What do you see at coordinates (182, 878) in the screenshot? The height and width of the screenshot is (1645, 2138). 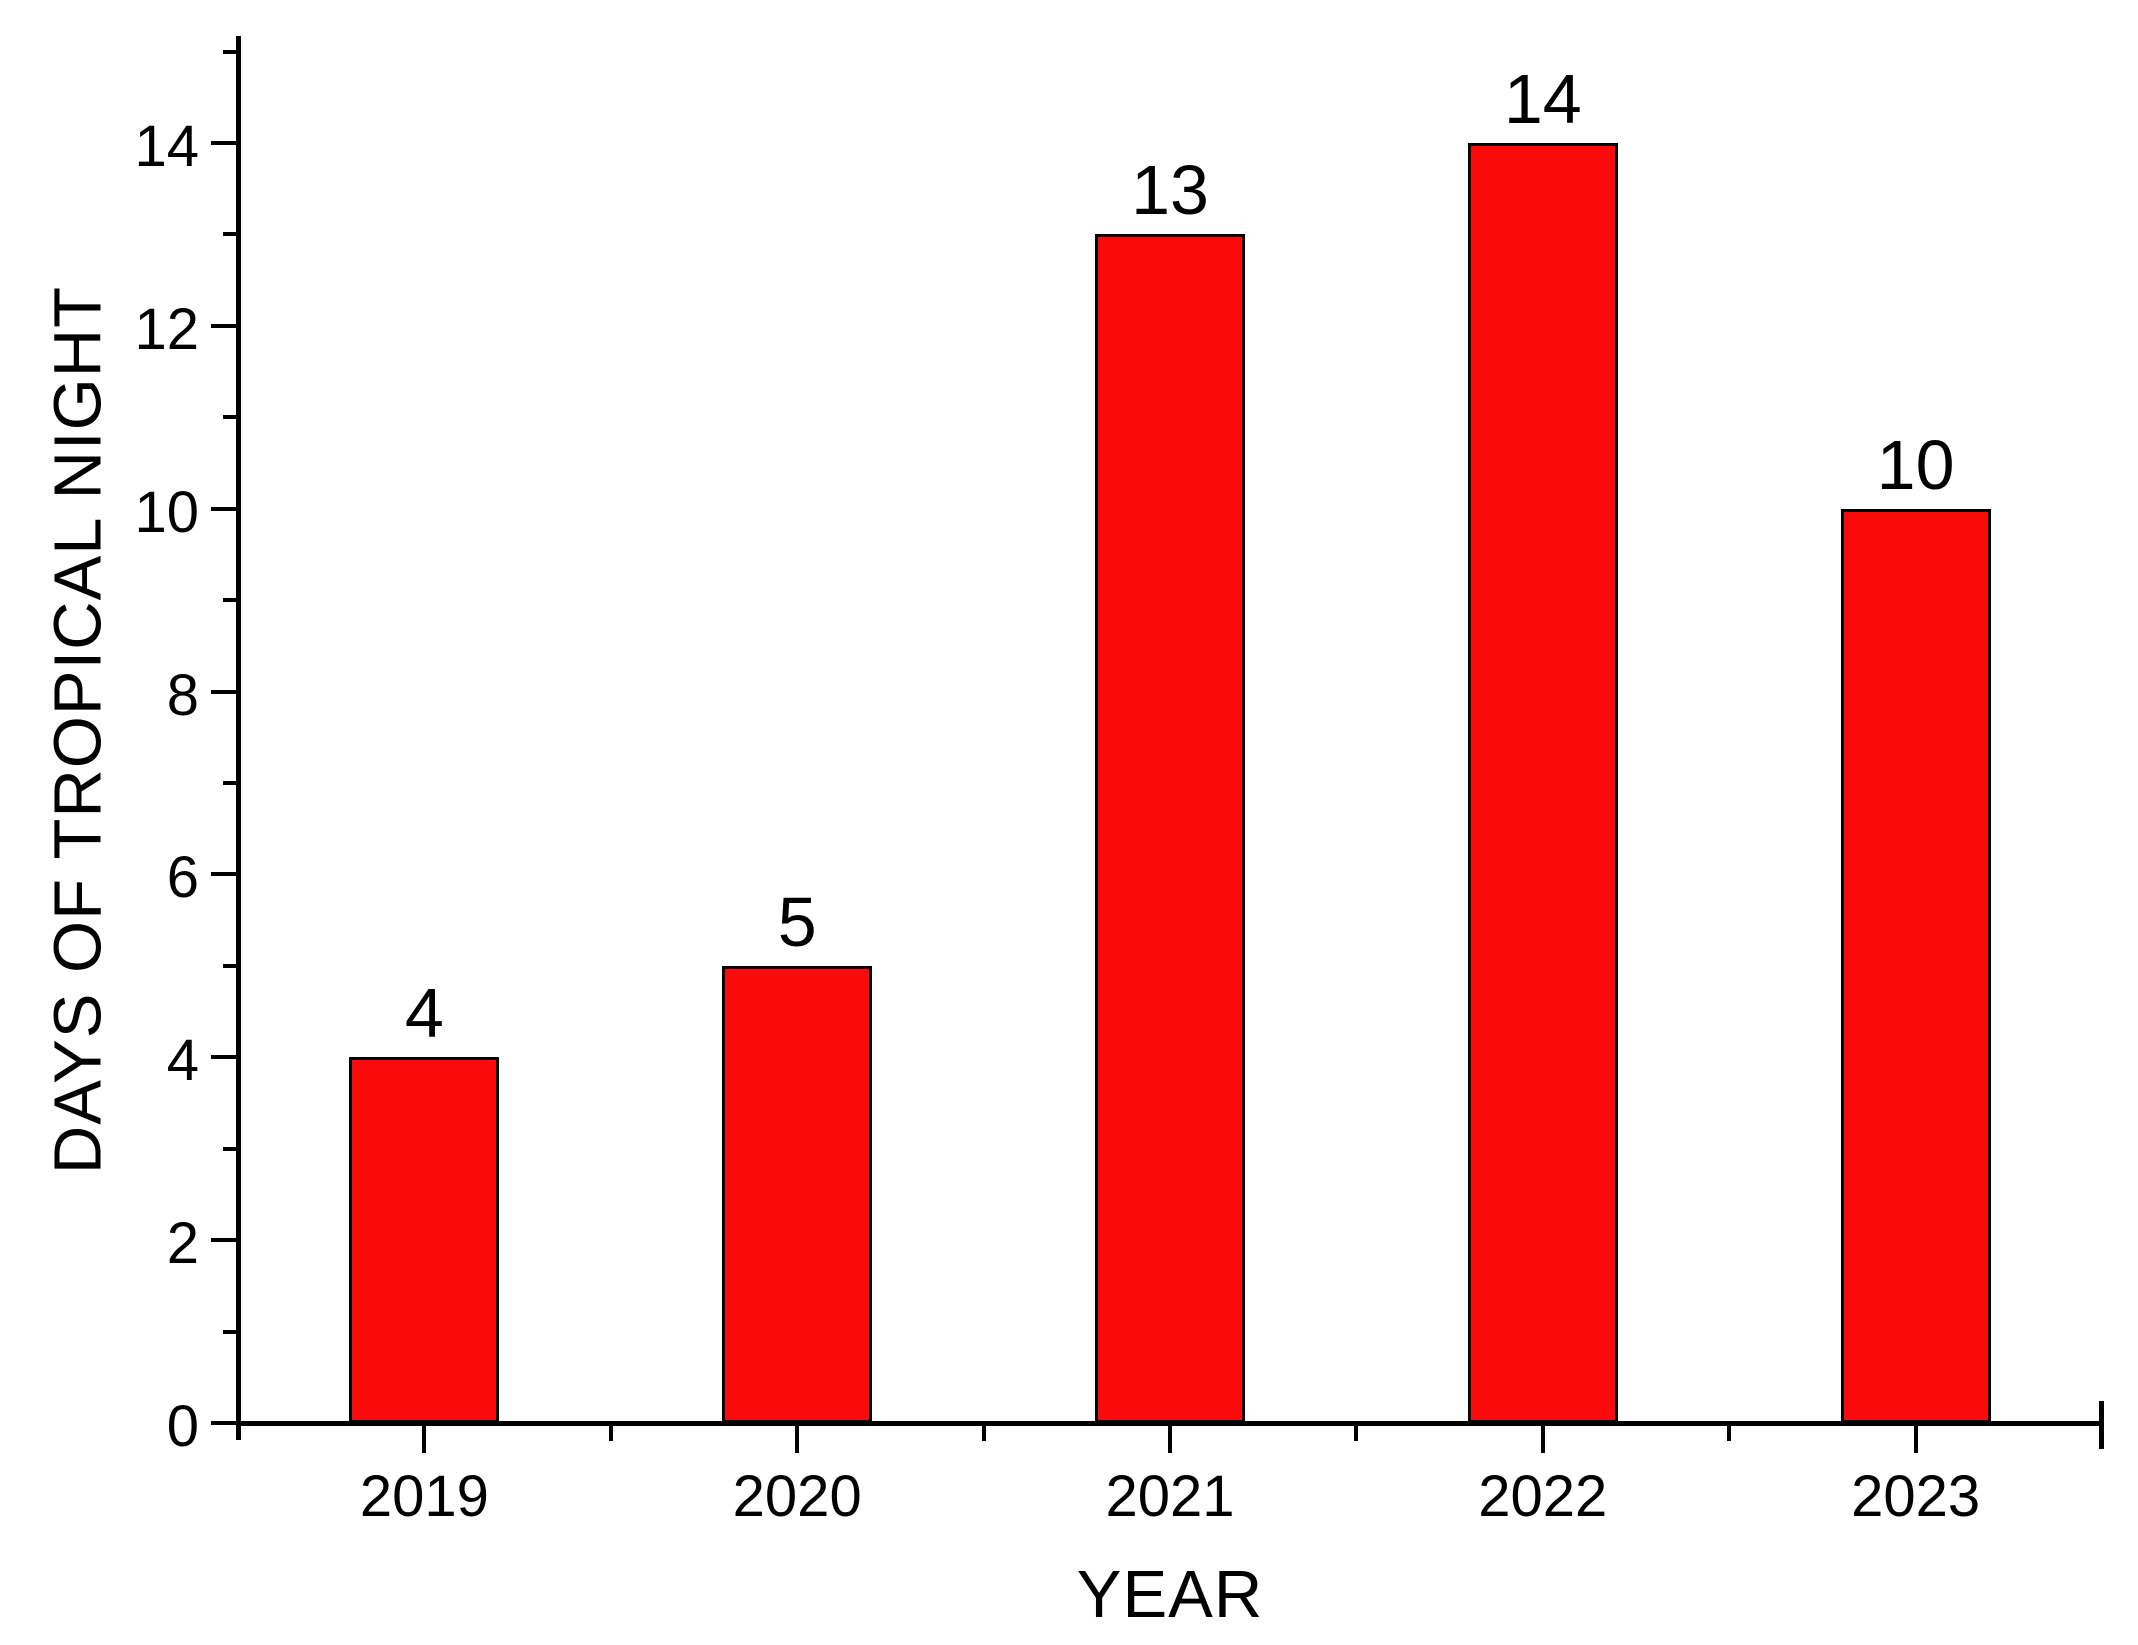 I see `y-tick-label: 6` at bounding box center [182, 878].